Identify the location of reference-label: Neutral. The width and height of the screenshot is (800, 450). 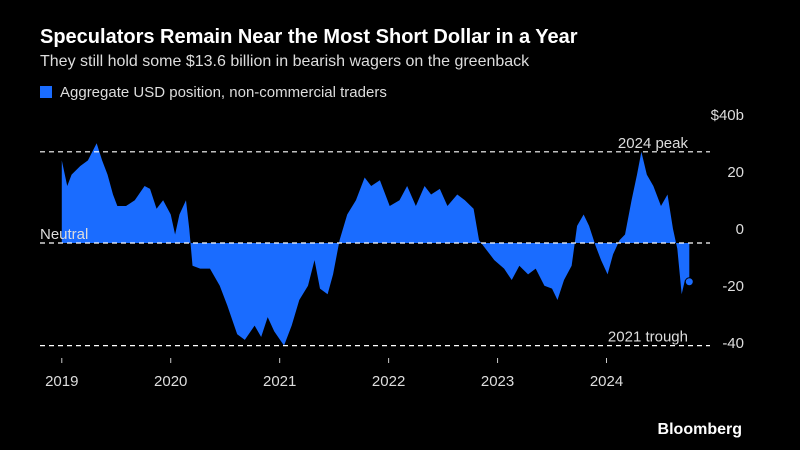
(64, 234).